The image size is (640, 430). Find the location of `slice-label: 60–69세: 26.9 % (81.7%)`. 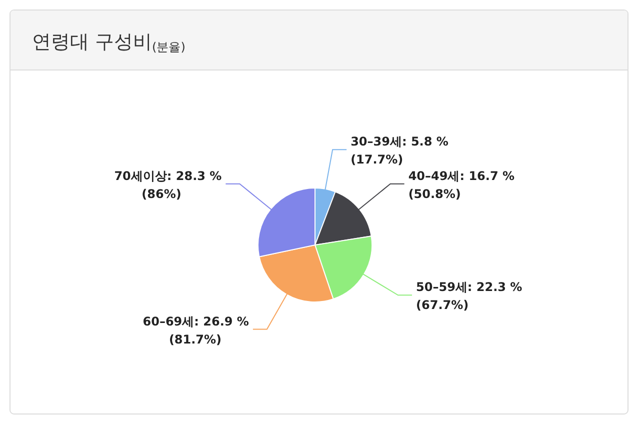

slice-label: 60–69세: 26.9 % (81.7%) is located at coordinates (195, 330).